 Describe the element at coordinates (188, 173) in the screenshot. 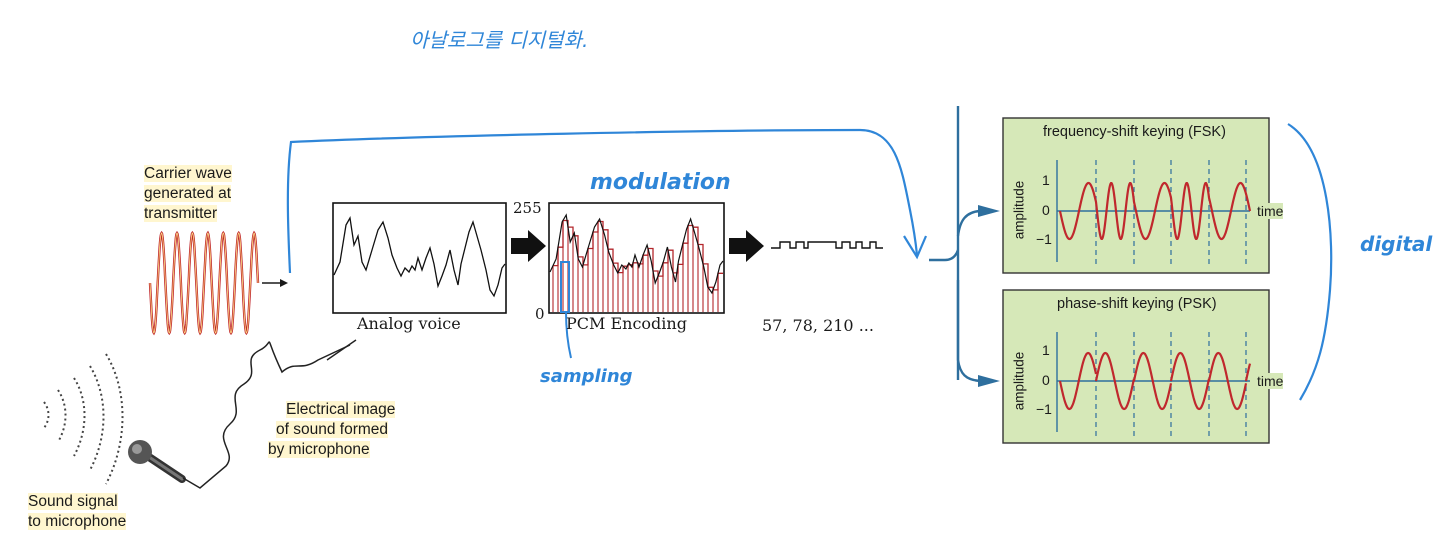

I see `carrier-label-line-1: Carrier wave` at that location.